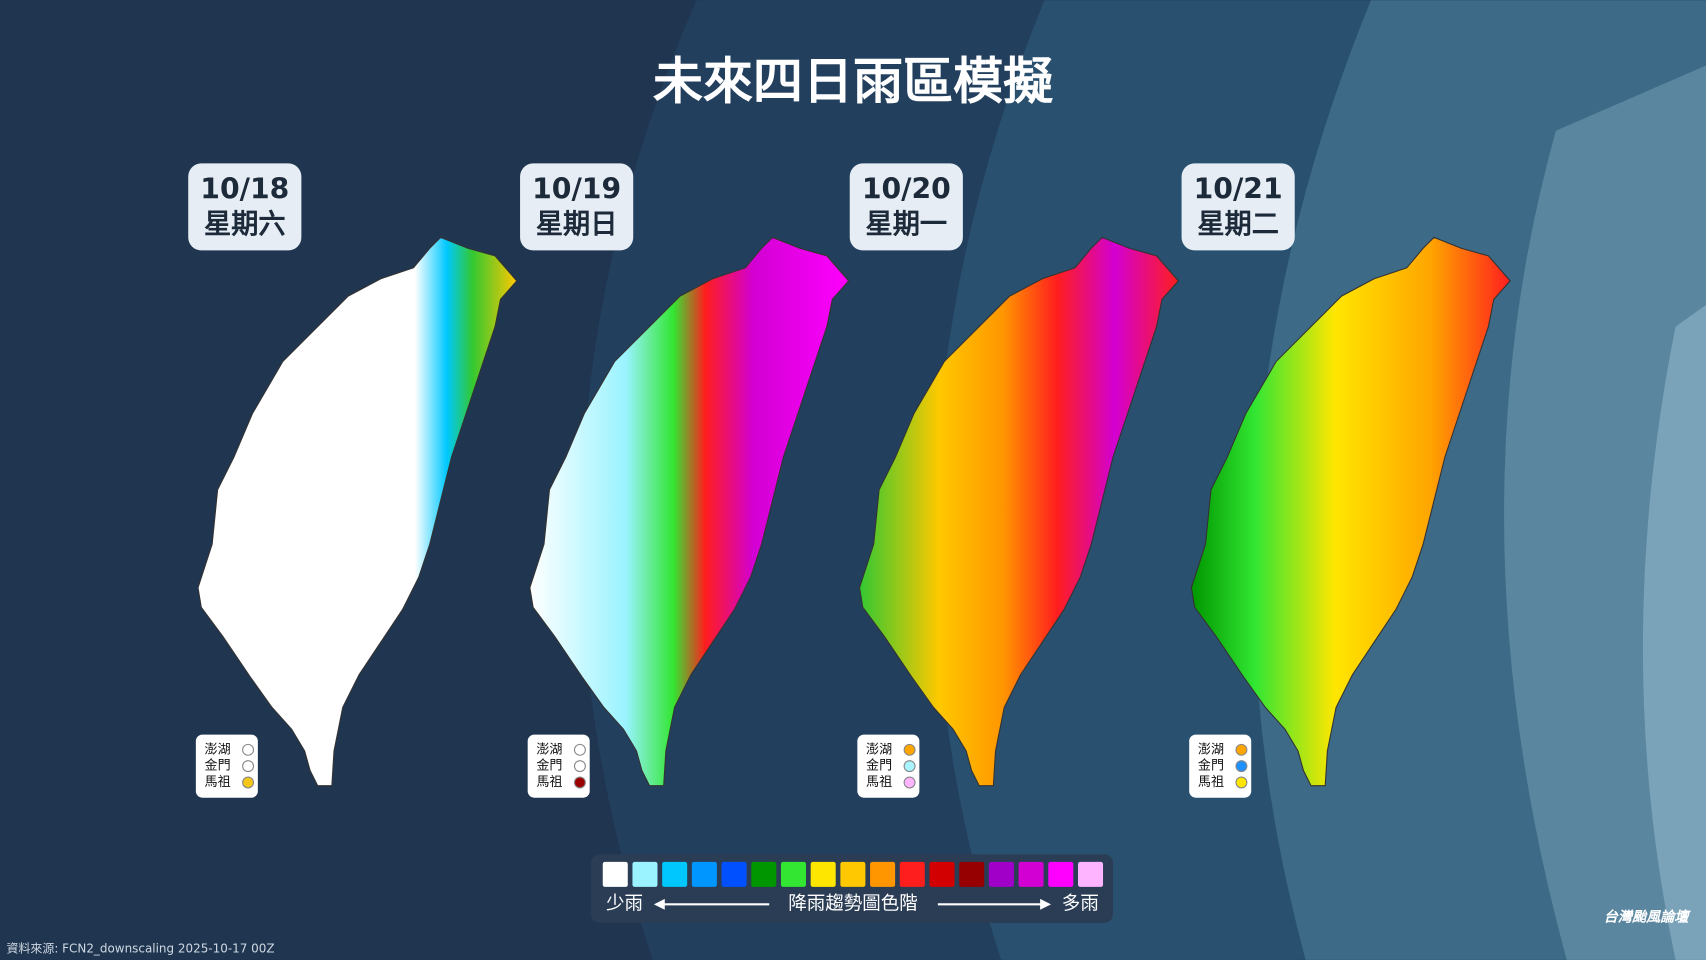  Describe the element at coordinates (1238, 189) in the screenshot. I see `date: 10/21` at that location.